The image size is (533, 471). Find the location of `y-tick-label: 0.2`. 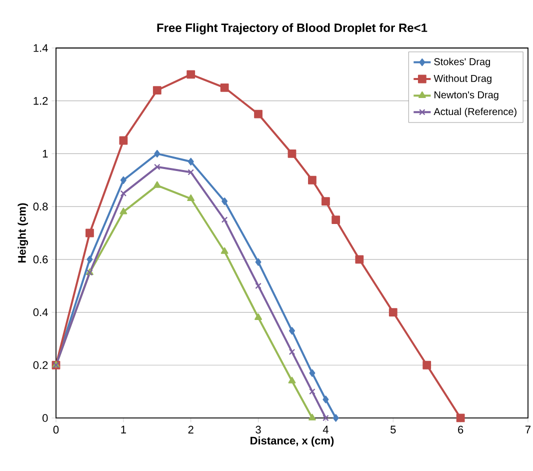

y-tick-label: 0.2 is located at coordinates (40, 365).